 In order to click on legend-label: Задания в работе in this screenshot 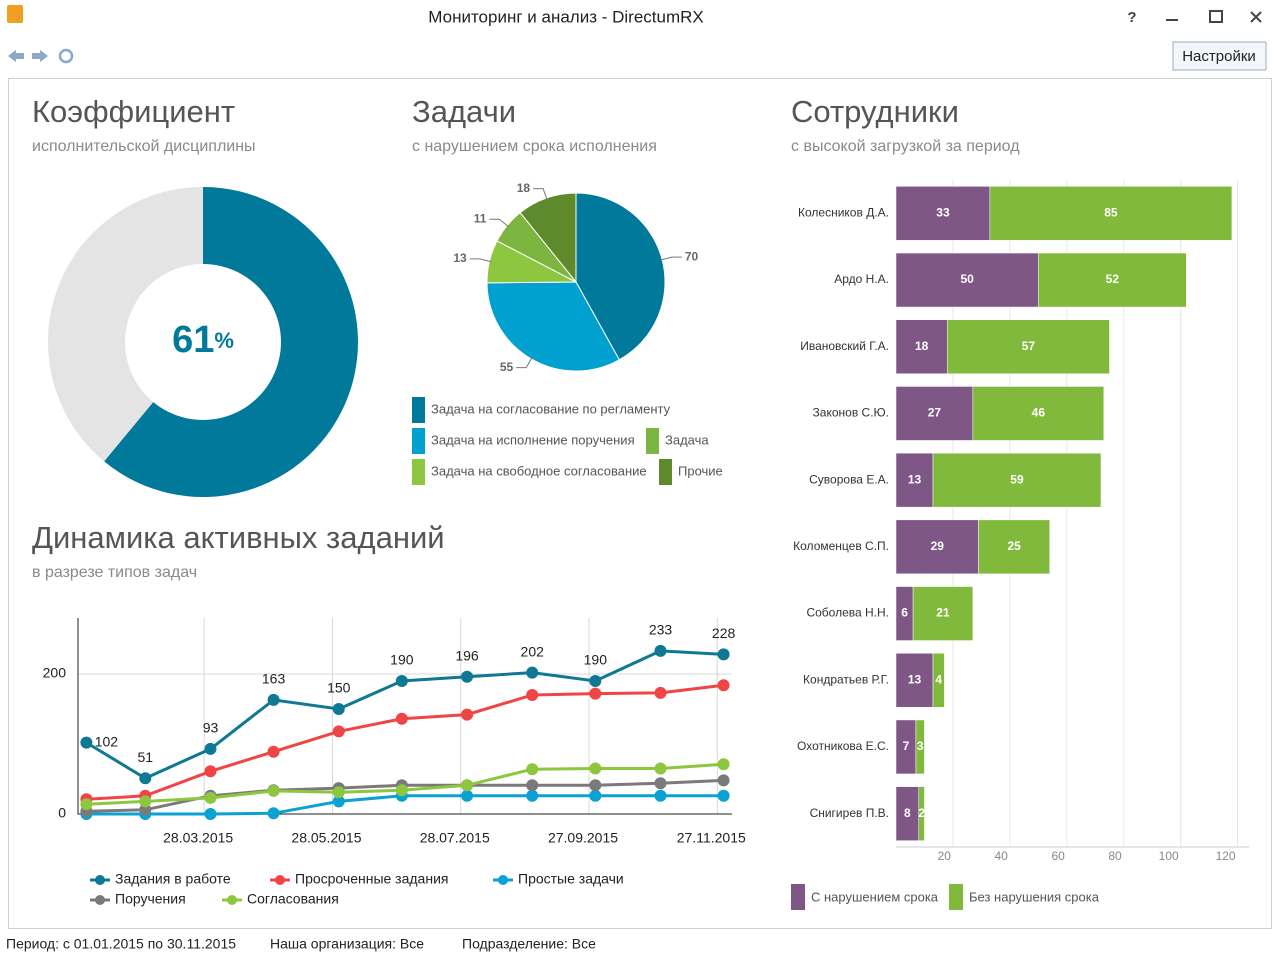, I will do `click(173, 879)`.